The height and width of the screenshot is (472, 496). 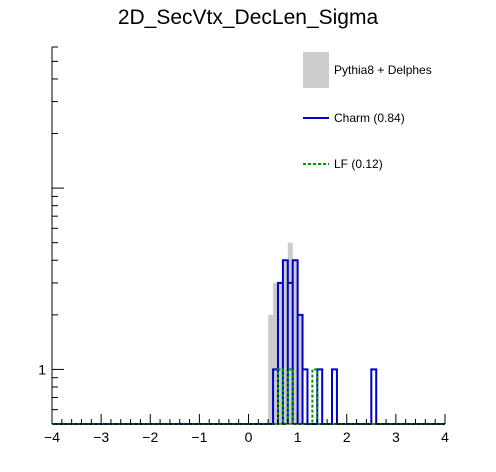 I want to click on x-tick-label-0: −4, so click(x=52, y=437).